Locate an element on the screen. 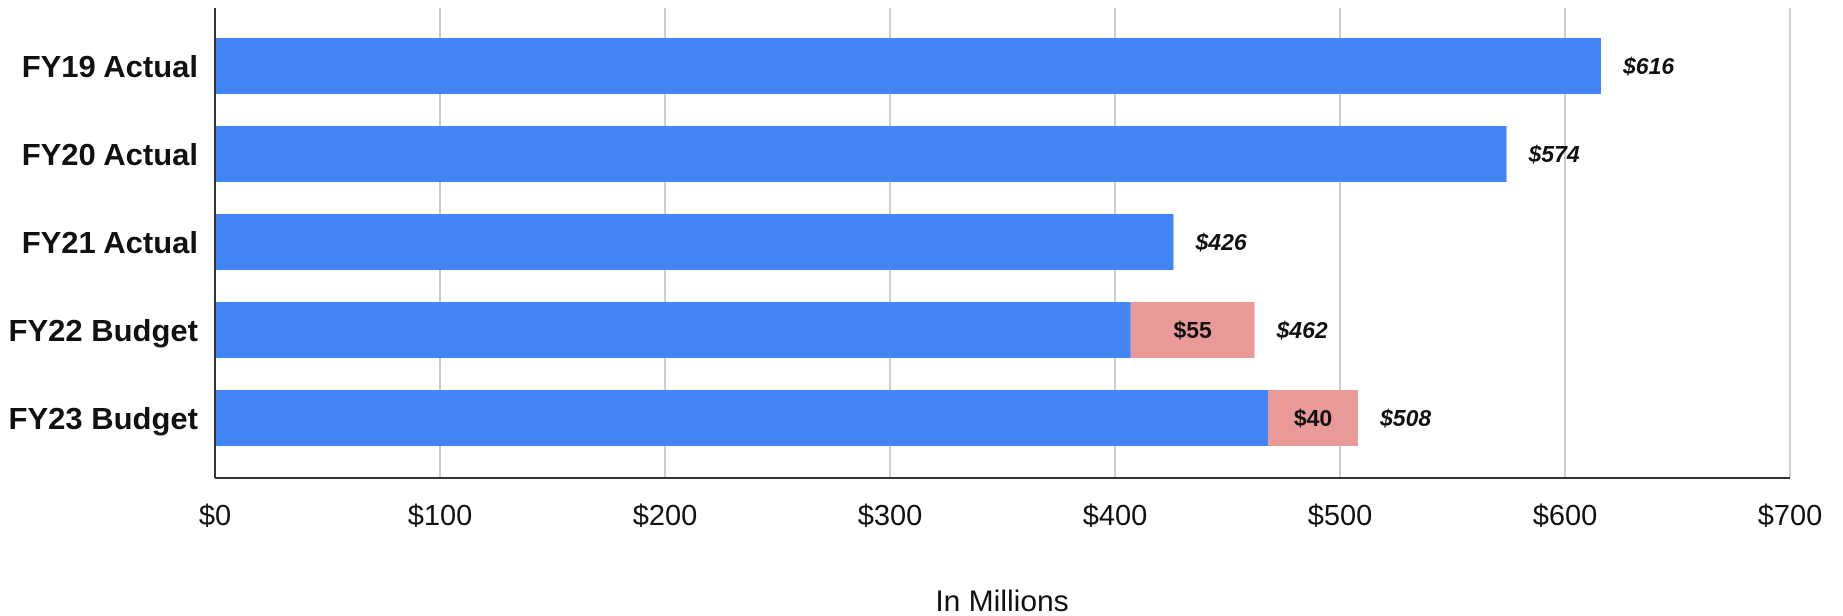 The height and width of the screenshot is (616, 1843). bar-total-label: $574 is located at coordinates (1554, 154).